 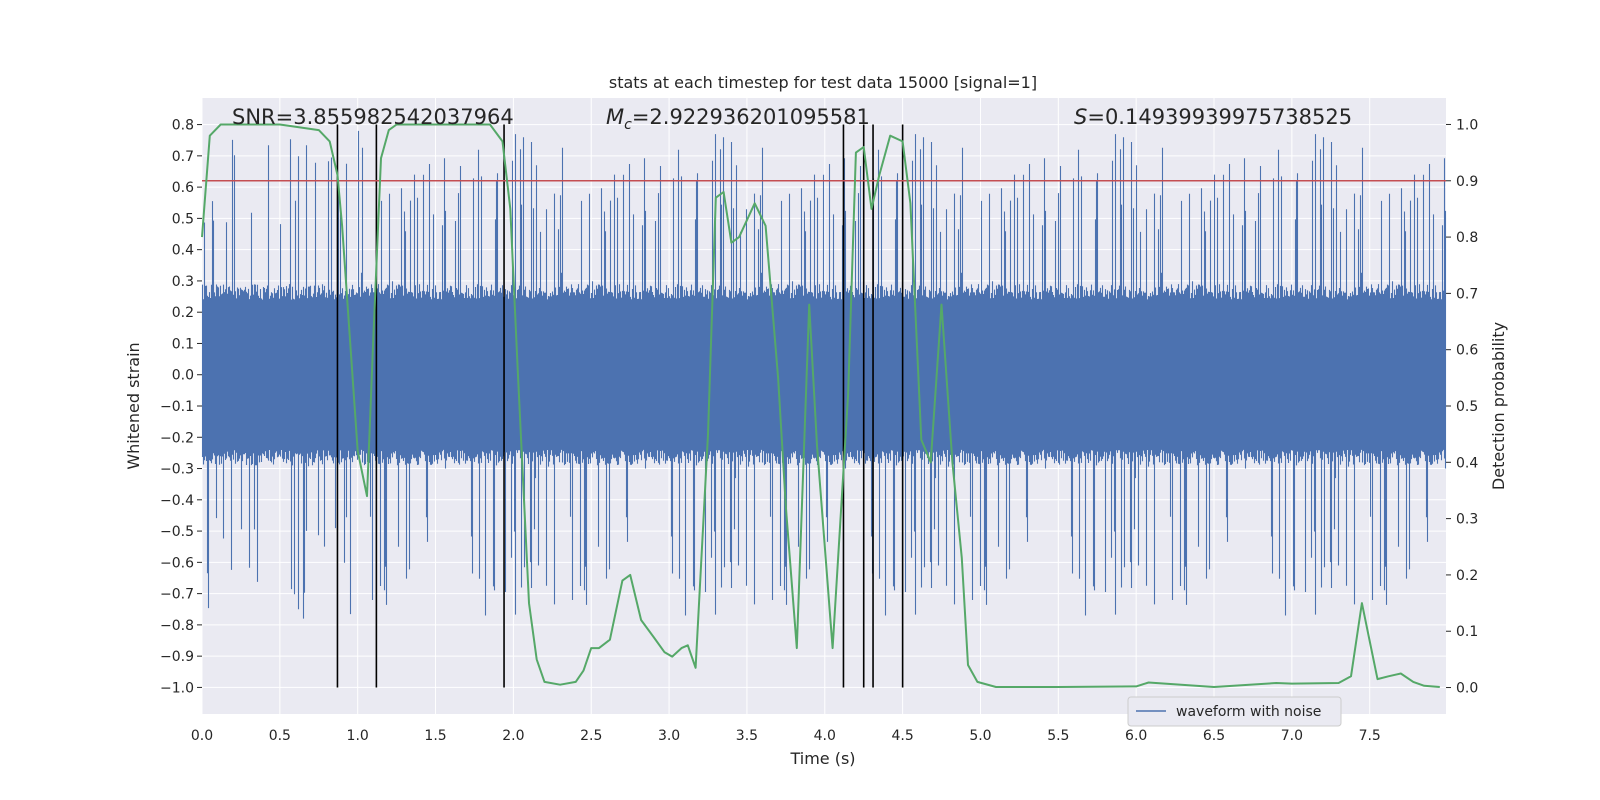 I want to click on x-tick-label: 0.5, so click(x=280, y=736).